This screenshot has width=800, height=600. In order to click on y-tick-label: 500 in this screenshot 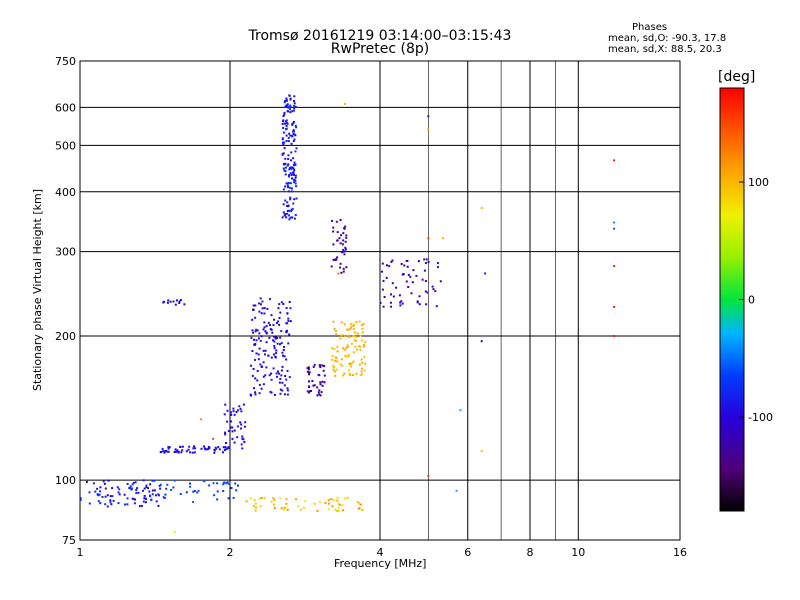, I will do `click(65, 145)`.